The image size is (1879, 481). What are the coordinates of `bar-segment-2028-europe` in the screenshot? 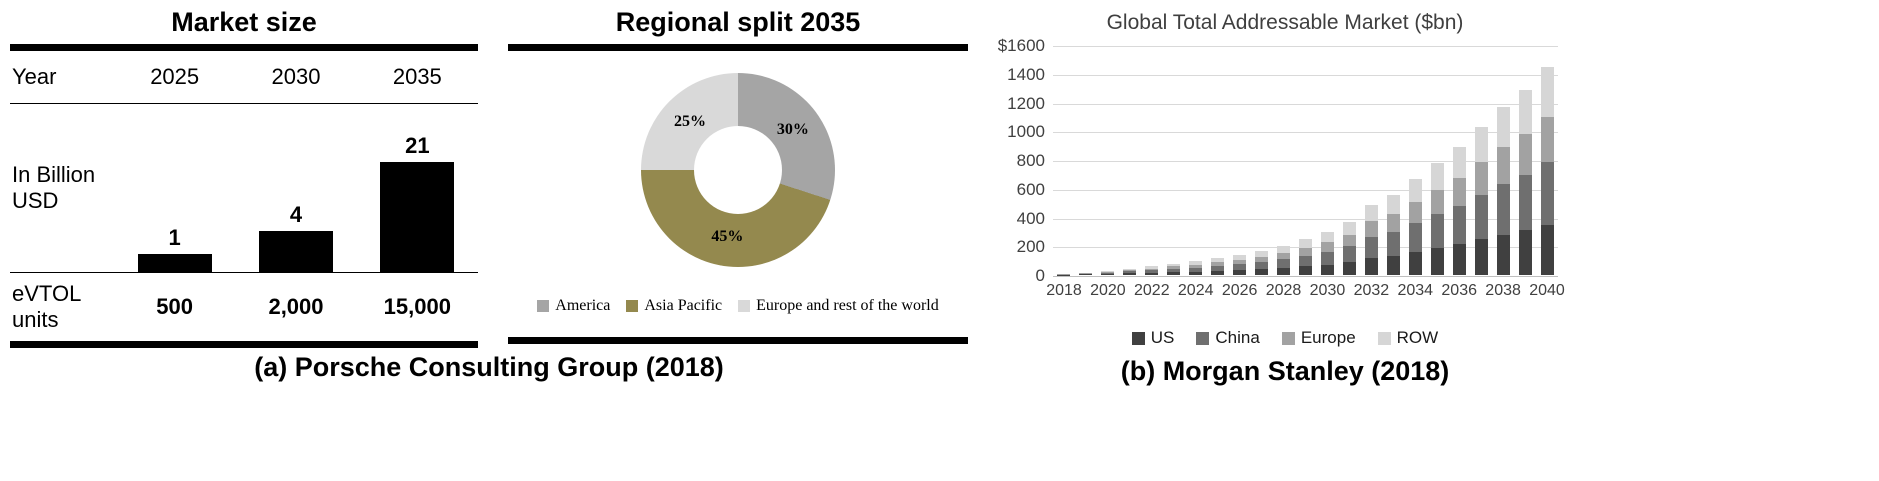 It's located at (1284, 256).